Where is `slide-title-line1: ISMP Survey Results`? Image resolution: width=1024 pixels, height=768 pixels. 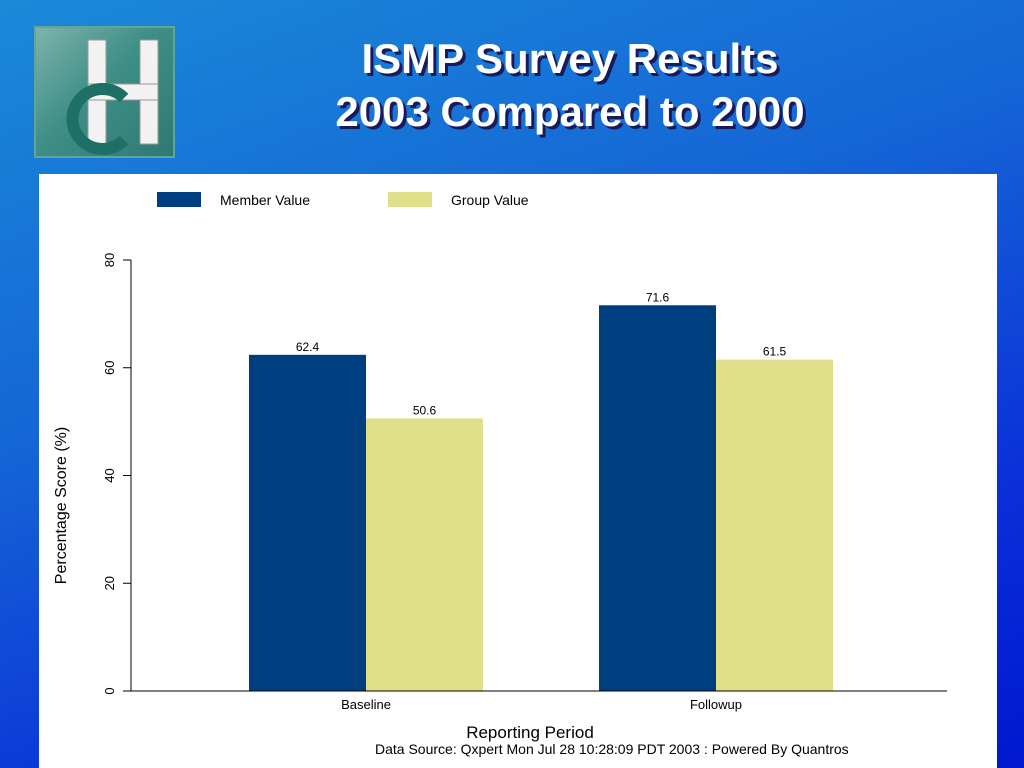
slide-title-line1: ISMP Survey Results is located at coordinates (570, 58).